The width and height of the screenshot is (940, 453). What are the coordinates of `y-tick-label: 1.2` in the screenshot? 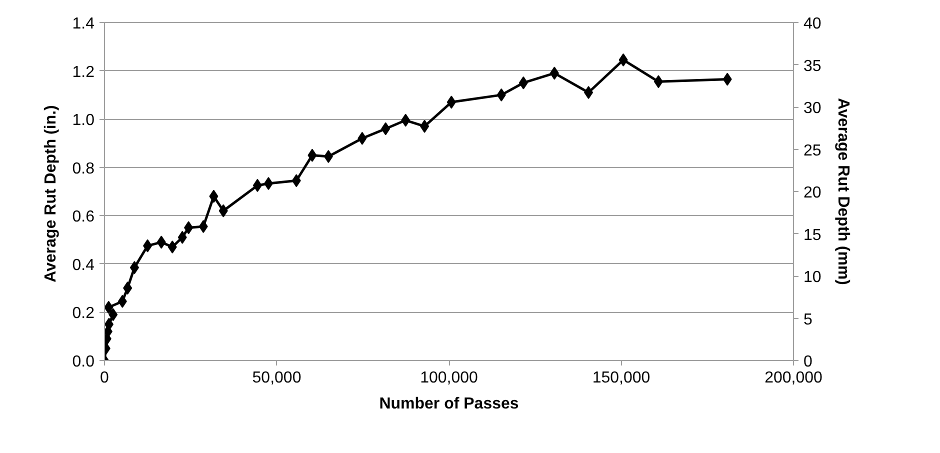 It's located at (83, 72).